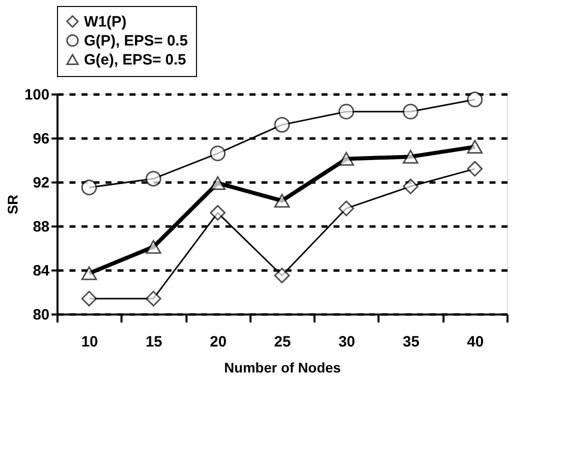 This screenshot has width=565, height=472. I want to click on x-tick-label: 15, so click(154, 342).